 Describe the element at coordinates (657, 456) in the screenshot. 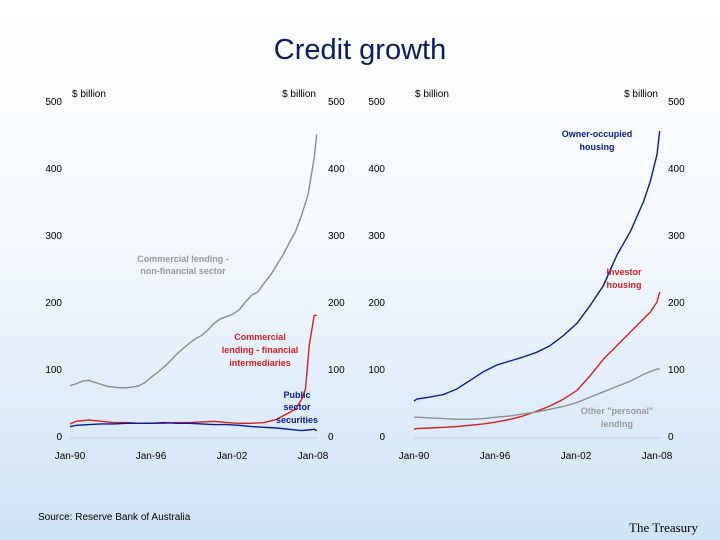

I see `chart2-xtick: Jan-08` at that location.